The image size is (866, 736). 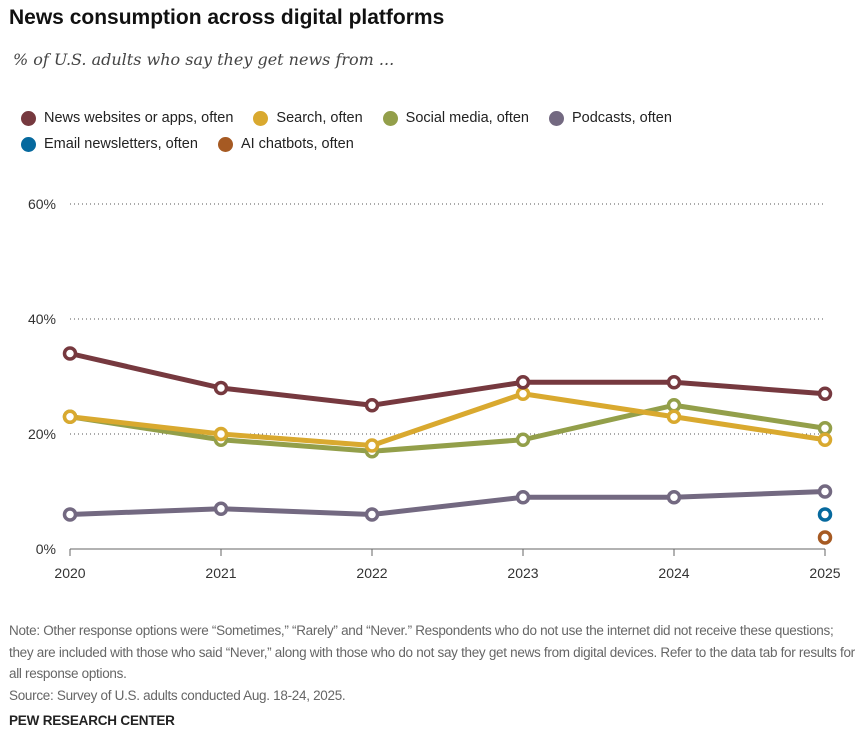 What do you see at coordinates (92, 720) in the screenshot?
I see `brand-logo-text: PEW RESEARCH CENTER` at bounding box center [92, 720].